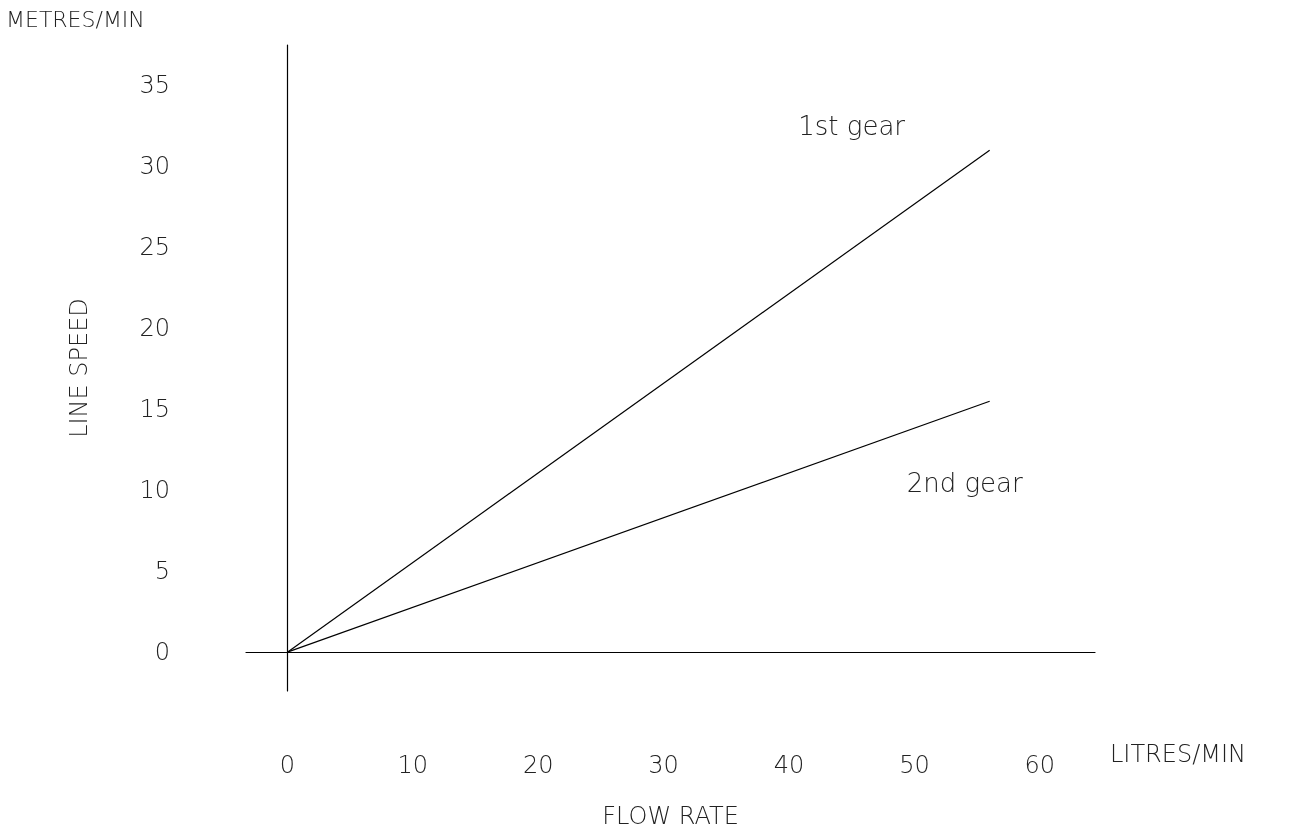  I want to click on x-tick-label: 60, so click(1040, 765).